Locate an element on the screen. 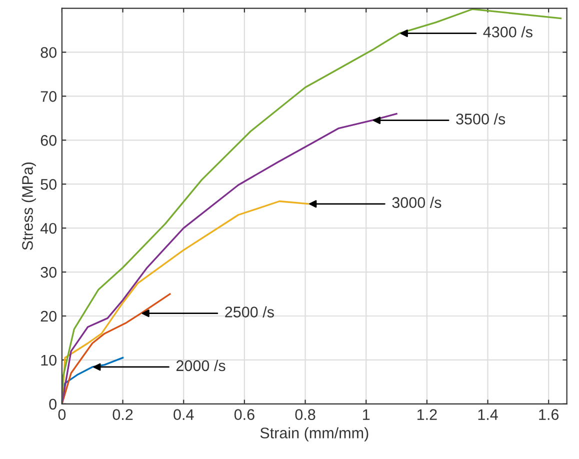 The height and width of the screenshot is (459, 579). annotation: 4300 /s is located at coordinates (507, 32).